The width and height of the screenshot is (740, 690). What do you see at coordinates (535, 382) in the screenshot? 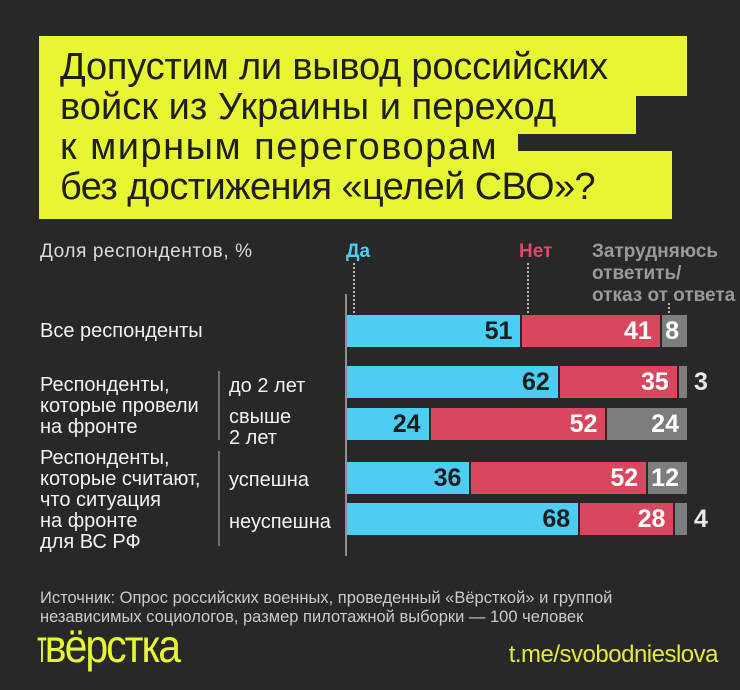
I see `bar-value-label: 62` at bounding box center [535, 382].